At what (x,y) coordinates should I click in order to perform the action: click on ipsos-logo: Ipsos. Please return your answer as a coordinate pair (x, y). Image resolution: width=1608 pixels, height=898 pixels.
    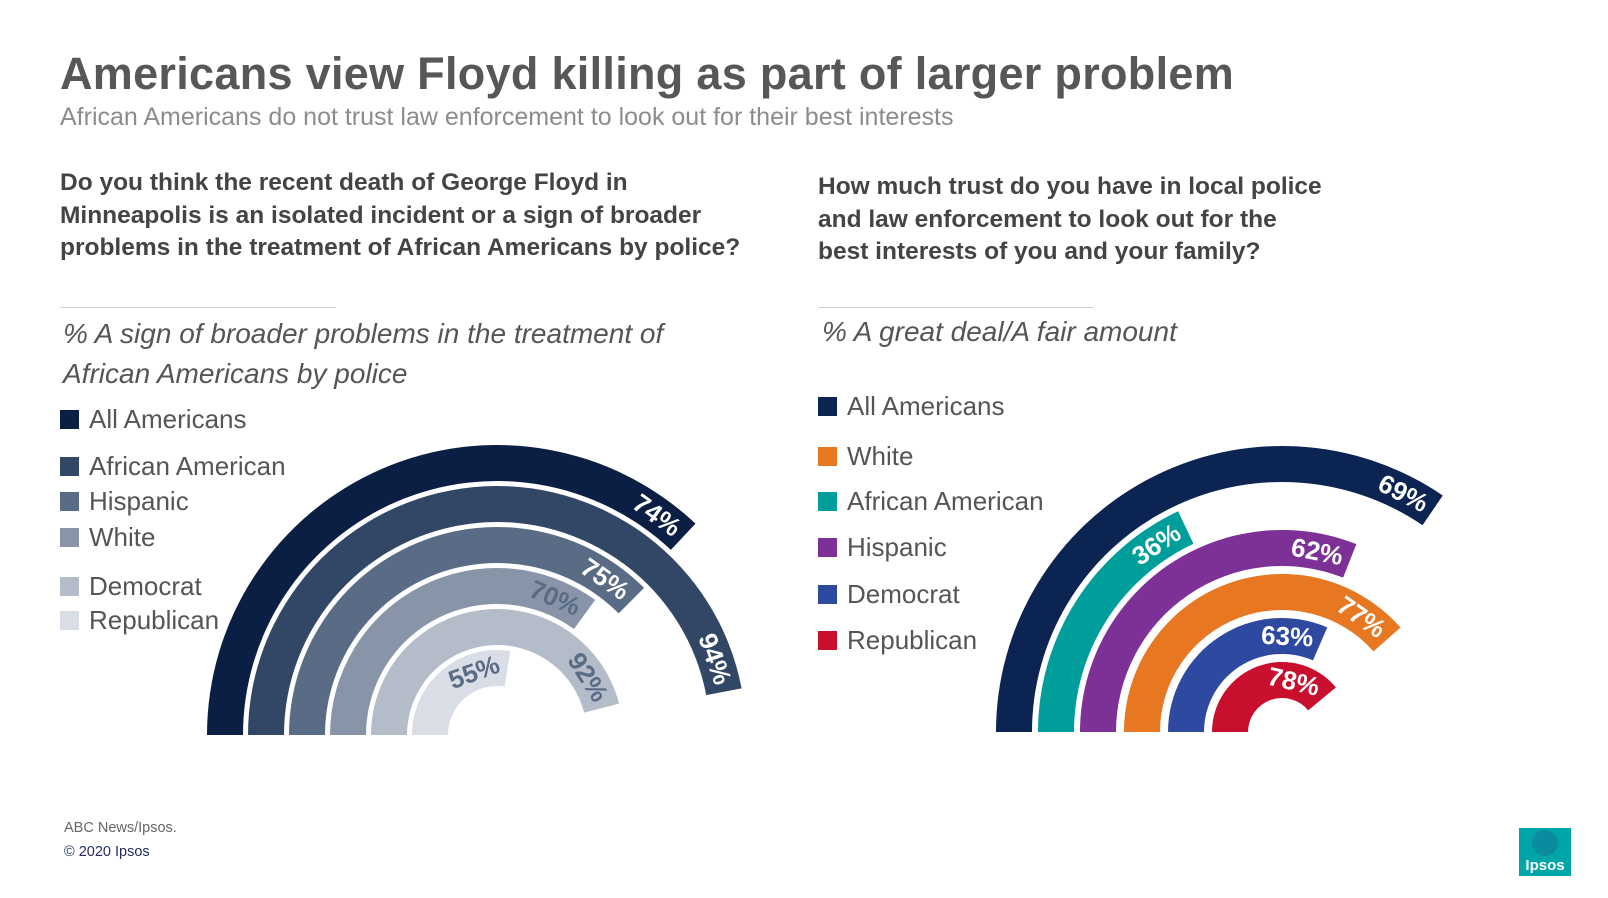
    Looking at the image, I should click on (1545, 852).